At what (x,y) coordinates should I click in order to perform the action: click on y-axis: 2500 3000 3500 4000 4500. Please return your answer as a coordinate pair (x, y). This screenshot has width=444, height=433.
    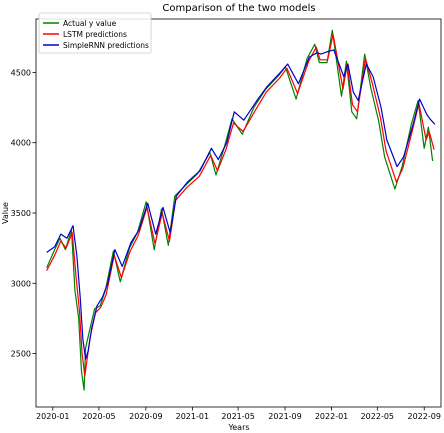
    Looking at the image, I should click on (23, 213).